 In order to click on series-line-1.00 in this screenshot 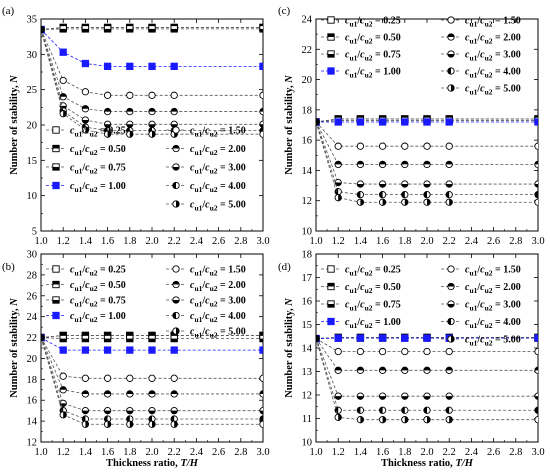, I will do `click(152, 48)`.